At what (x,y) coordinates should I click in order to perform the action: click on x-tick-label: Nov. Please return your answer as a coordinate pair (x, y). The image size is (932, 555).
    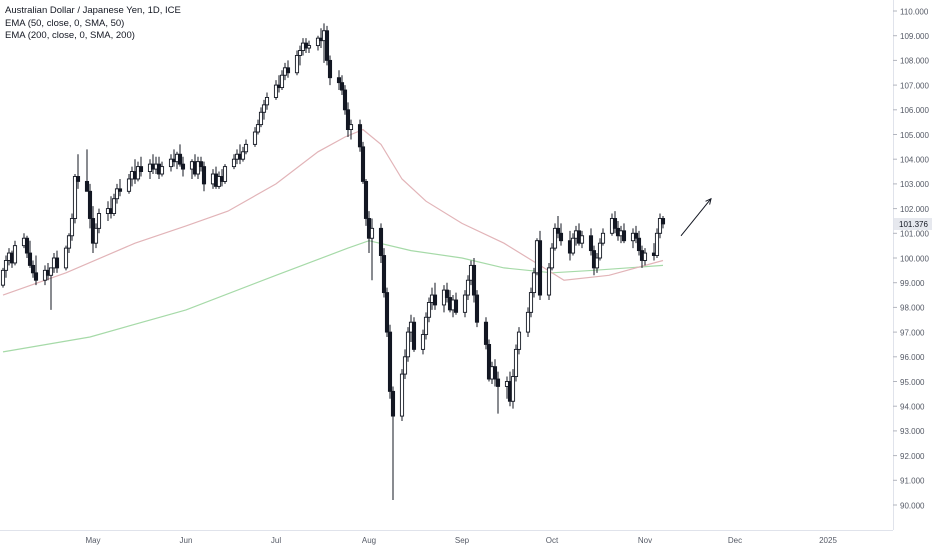
    Looking at the image, I should click on (645, 540).